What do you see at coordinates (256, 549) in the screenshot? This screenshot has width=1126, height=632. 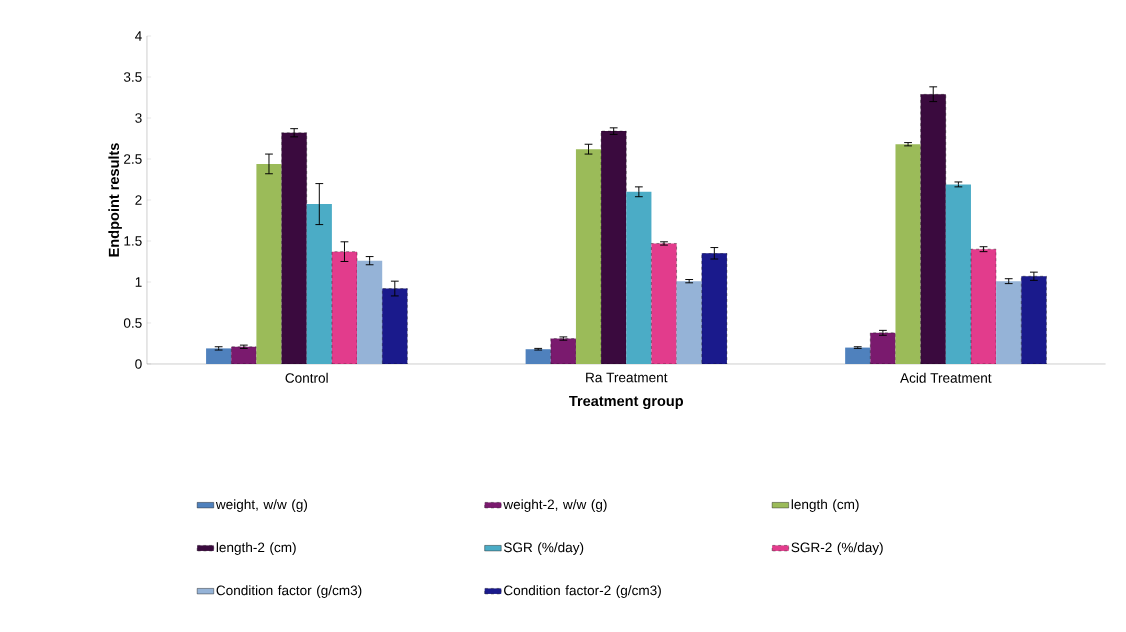 I see `legend-label: length-2 (cm)` at bounding box center [256, 549].